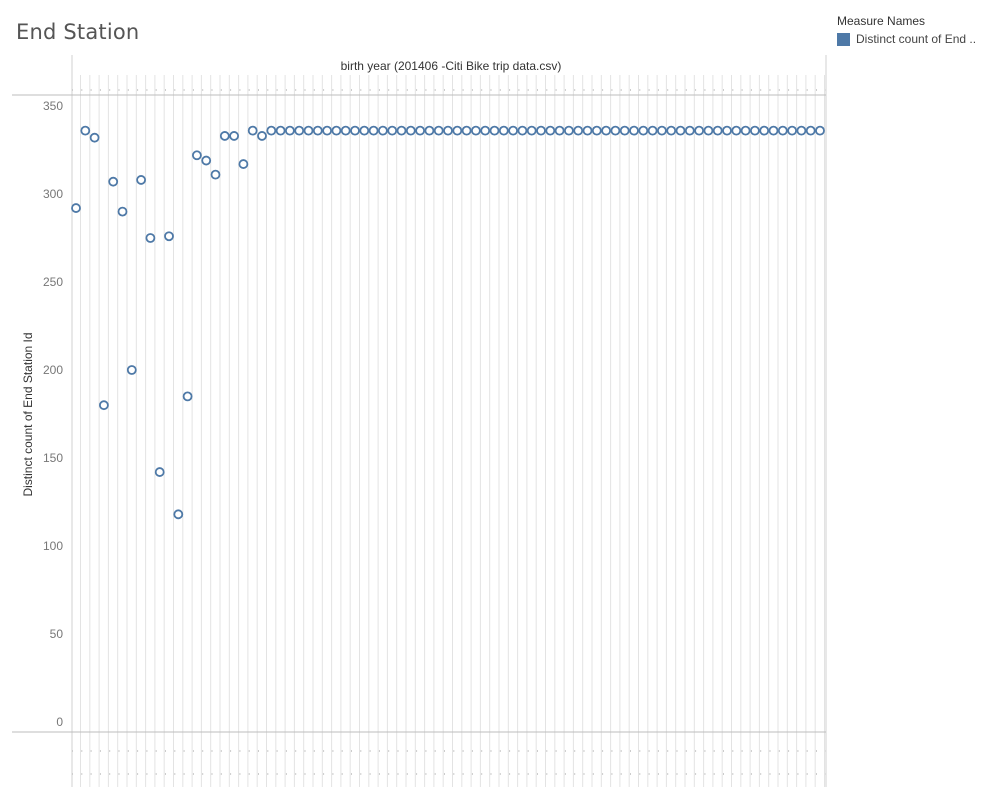 This screenshot has width=1000, height=800. Describe the element at coordinates (53, 370) in the screenshot. I see `y-tick-label: 200` at that location.